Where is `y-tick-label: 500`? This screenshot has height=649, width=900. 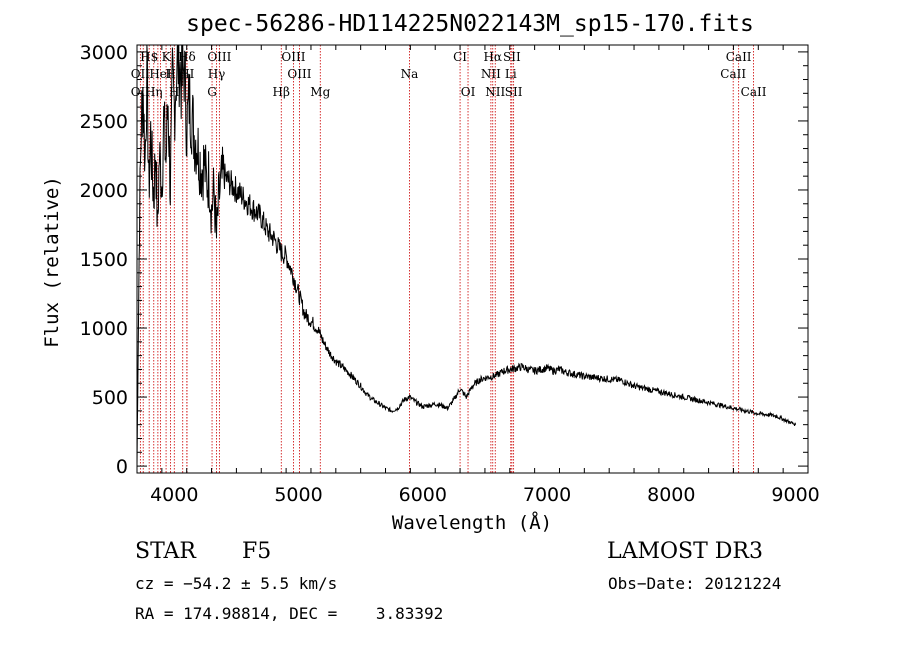
y-tick-label: 500 is located at coordinates (110, 398).